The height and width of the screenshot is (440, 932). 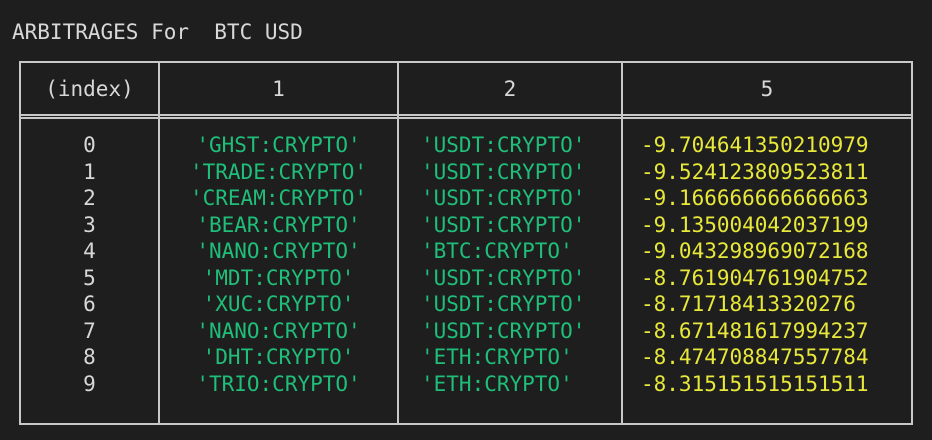 What do you see at coordinates (278, 88) in the screenshot?
I see `column-header-1: 1` at bounding box center [278, 88].